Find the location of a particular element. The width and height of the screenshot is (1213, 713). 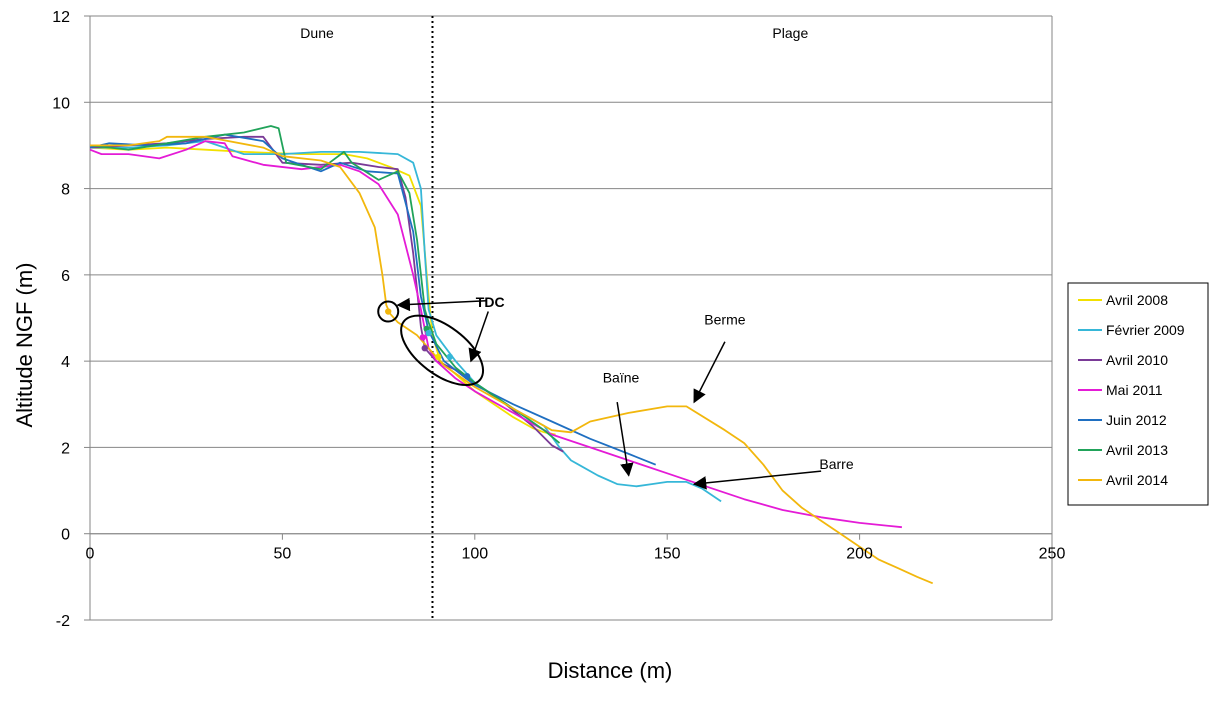

y-tick-label-2: 2 is located at coordinates (65, 448).